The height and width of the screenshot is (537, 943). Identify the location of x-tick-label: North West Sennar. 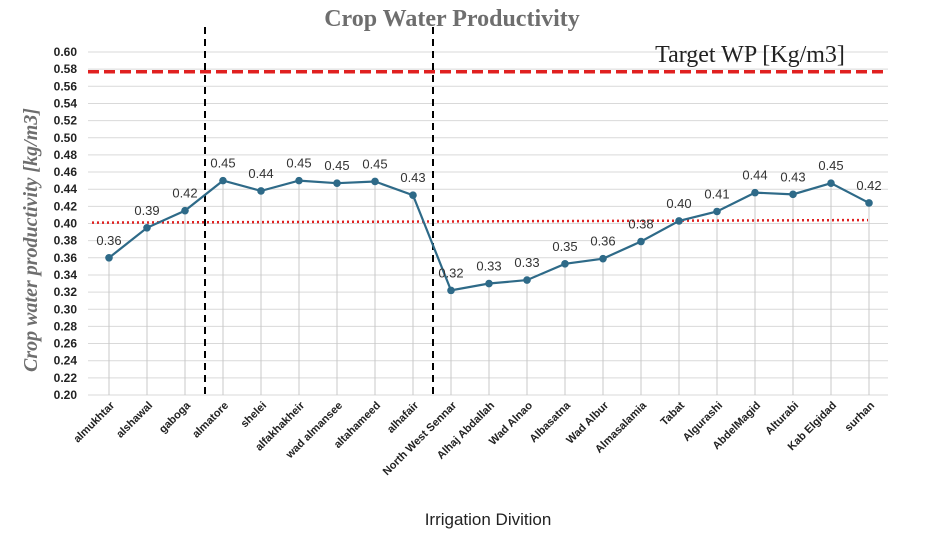
(420, 438).